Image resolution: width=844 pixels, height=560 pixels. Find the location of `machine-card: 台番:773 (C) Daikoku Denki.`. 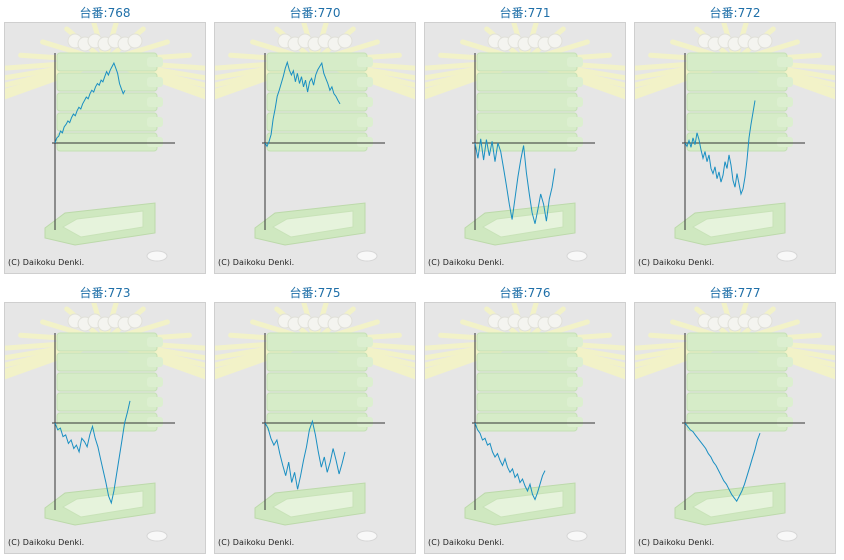

machine-card: 台番:773 (C) Daikoku Denki. is located at coordinates (105, 420).